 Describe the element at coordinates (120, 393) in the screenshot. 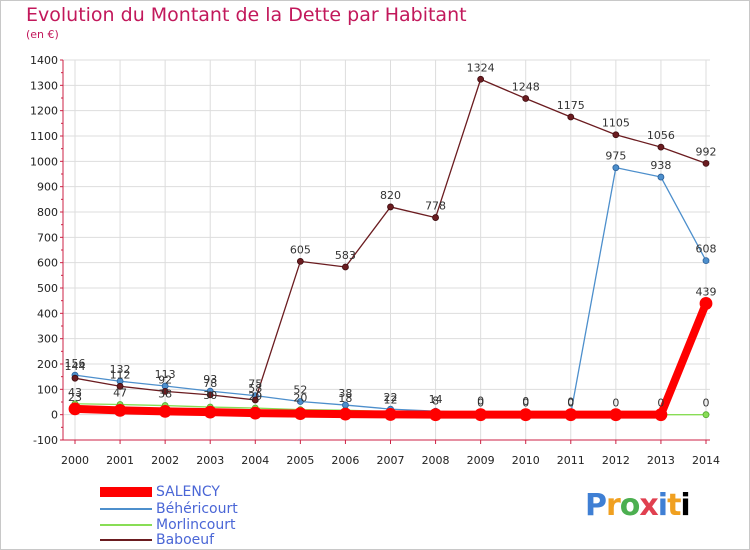

I see `data-label-morlincourt: 47` at that location.